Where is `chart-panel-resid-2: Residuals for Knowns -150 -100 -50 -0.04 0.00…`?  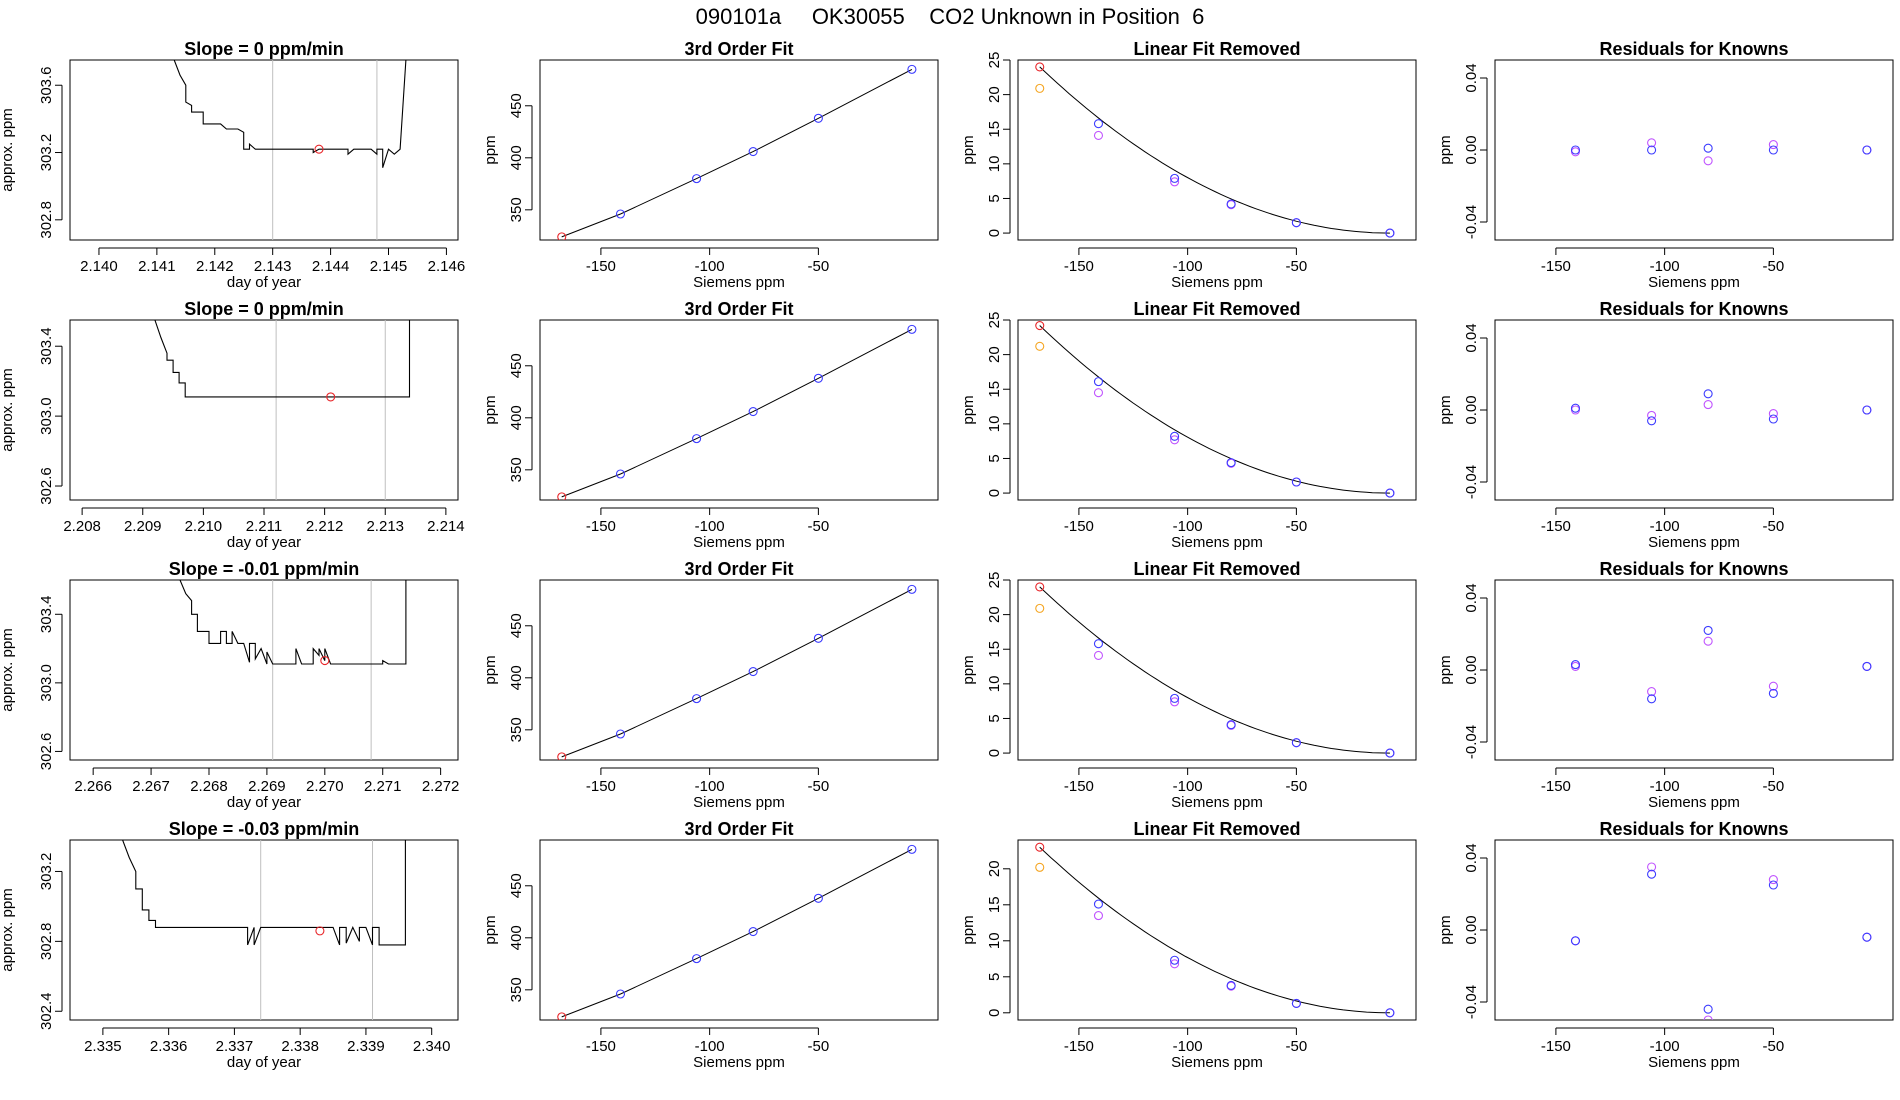 chart-panel-resid-2: Residuals for Knowns -150 -100 -50 -0.04 0.00… is located at coordinates (1665, 425).